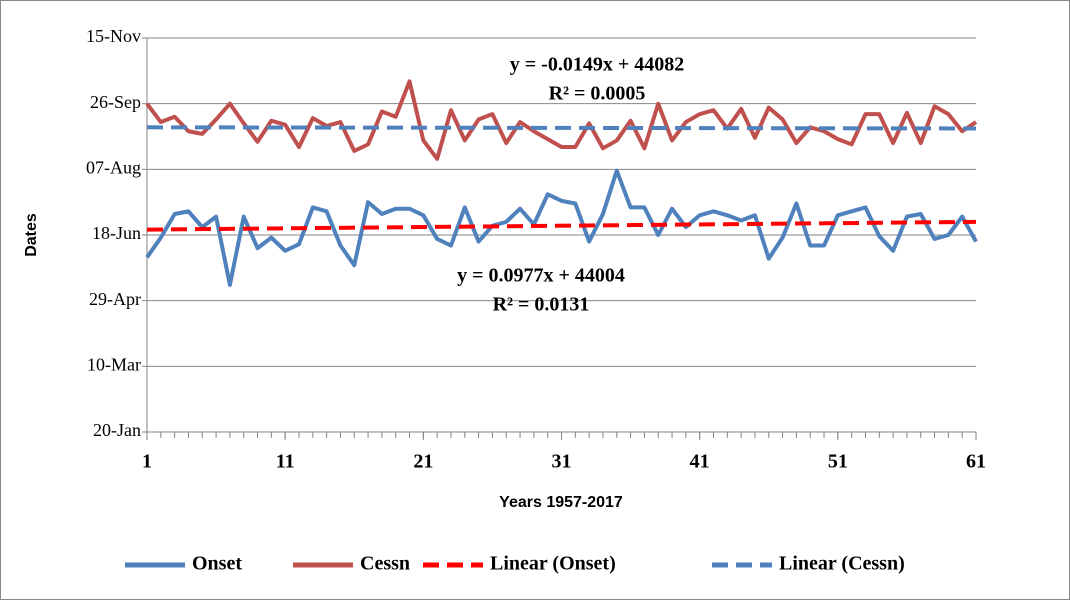  Describe the element at coordinates (115, 102) in the screenshot. I see `y-tick-label: 26-Sep` at that location.